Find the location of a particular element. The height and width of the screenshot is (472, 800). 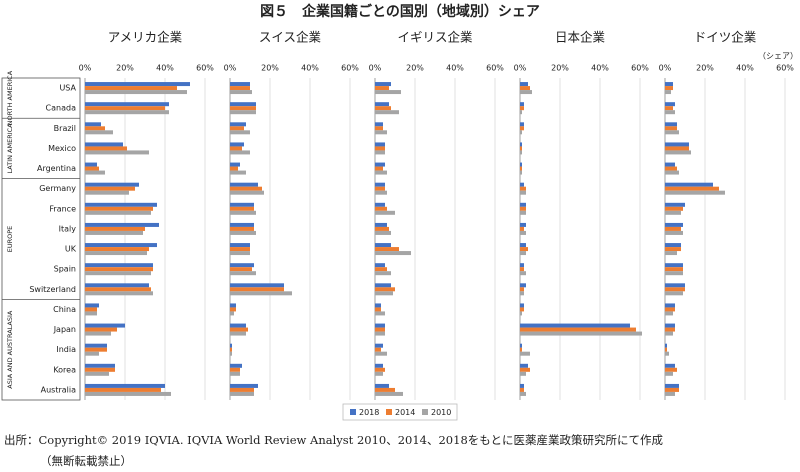

legend-label: 2010 is located at coordinates (441, 412).